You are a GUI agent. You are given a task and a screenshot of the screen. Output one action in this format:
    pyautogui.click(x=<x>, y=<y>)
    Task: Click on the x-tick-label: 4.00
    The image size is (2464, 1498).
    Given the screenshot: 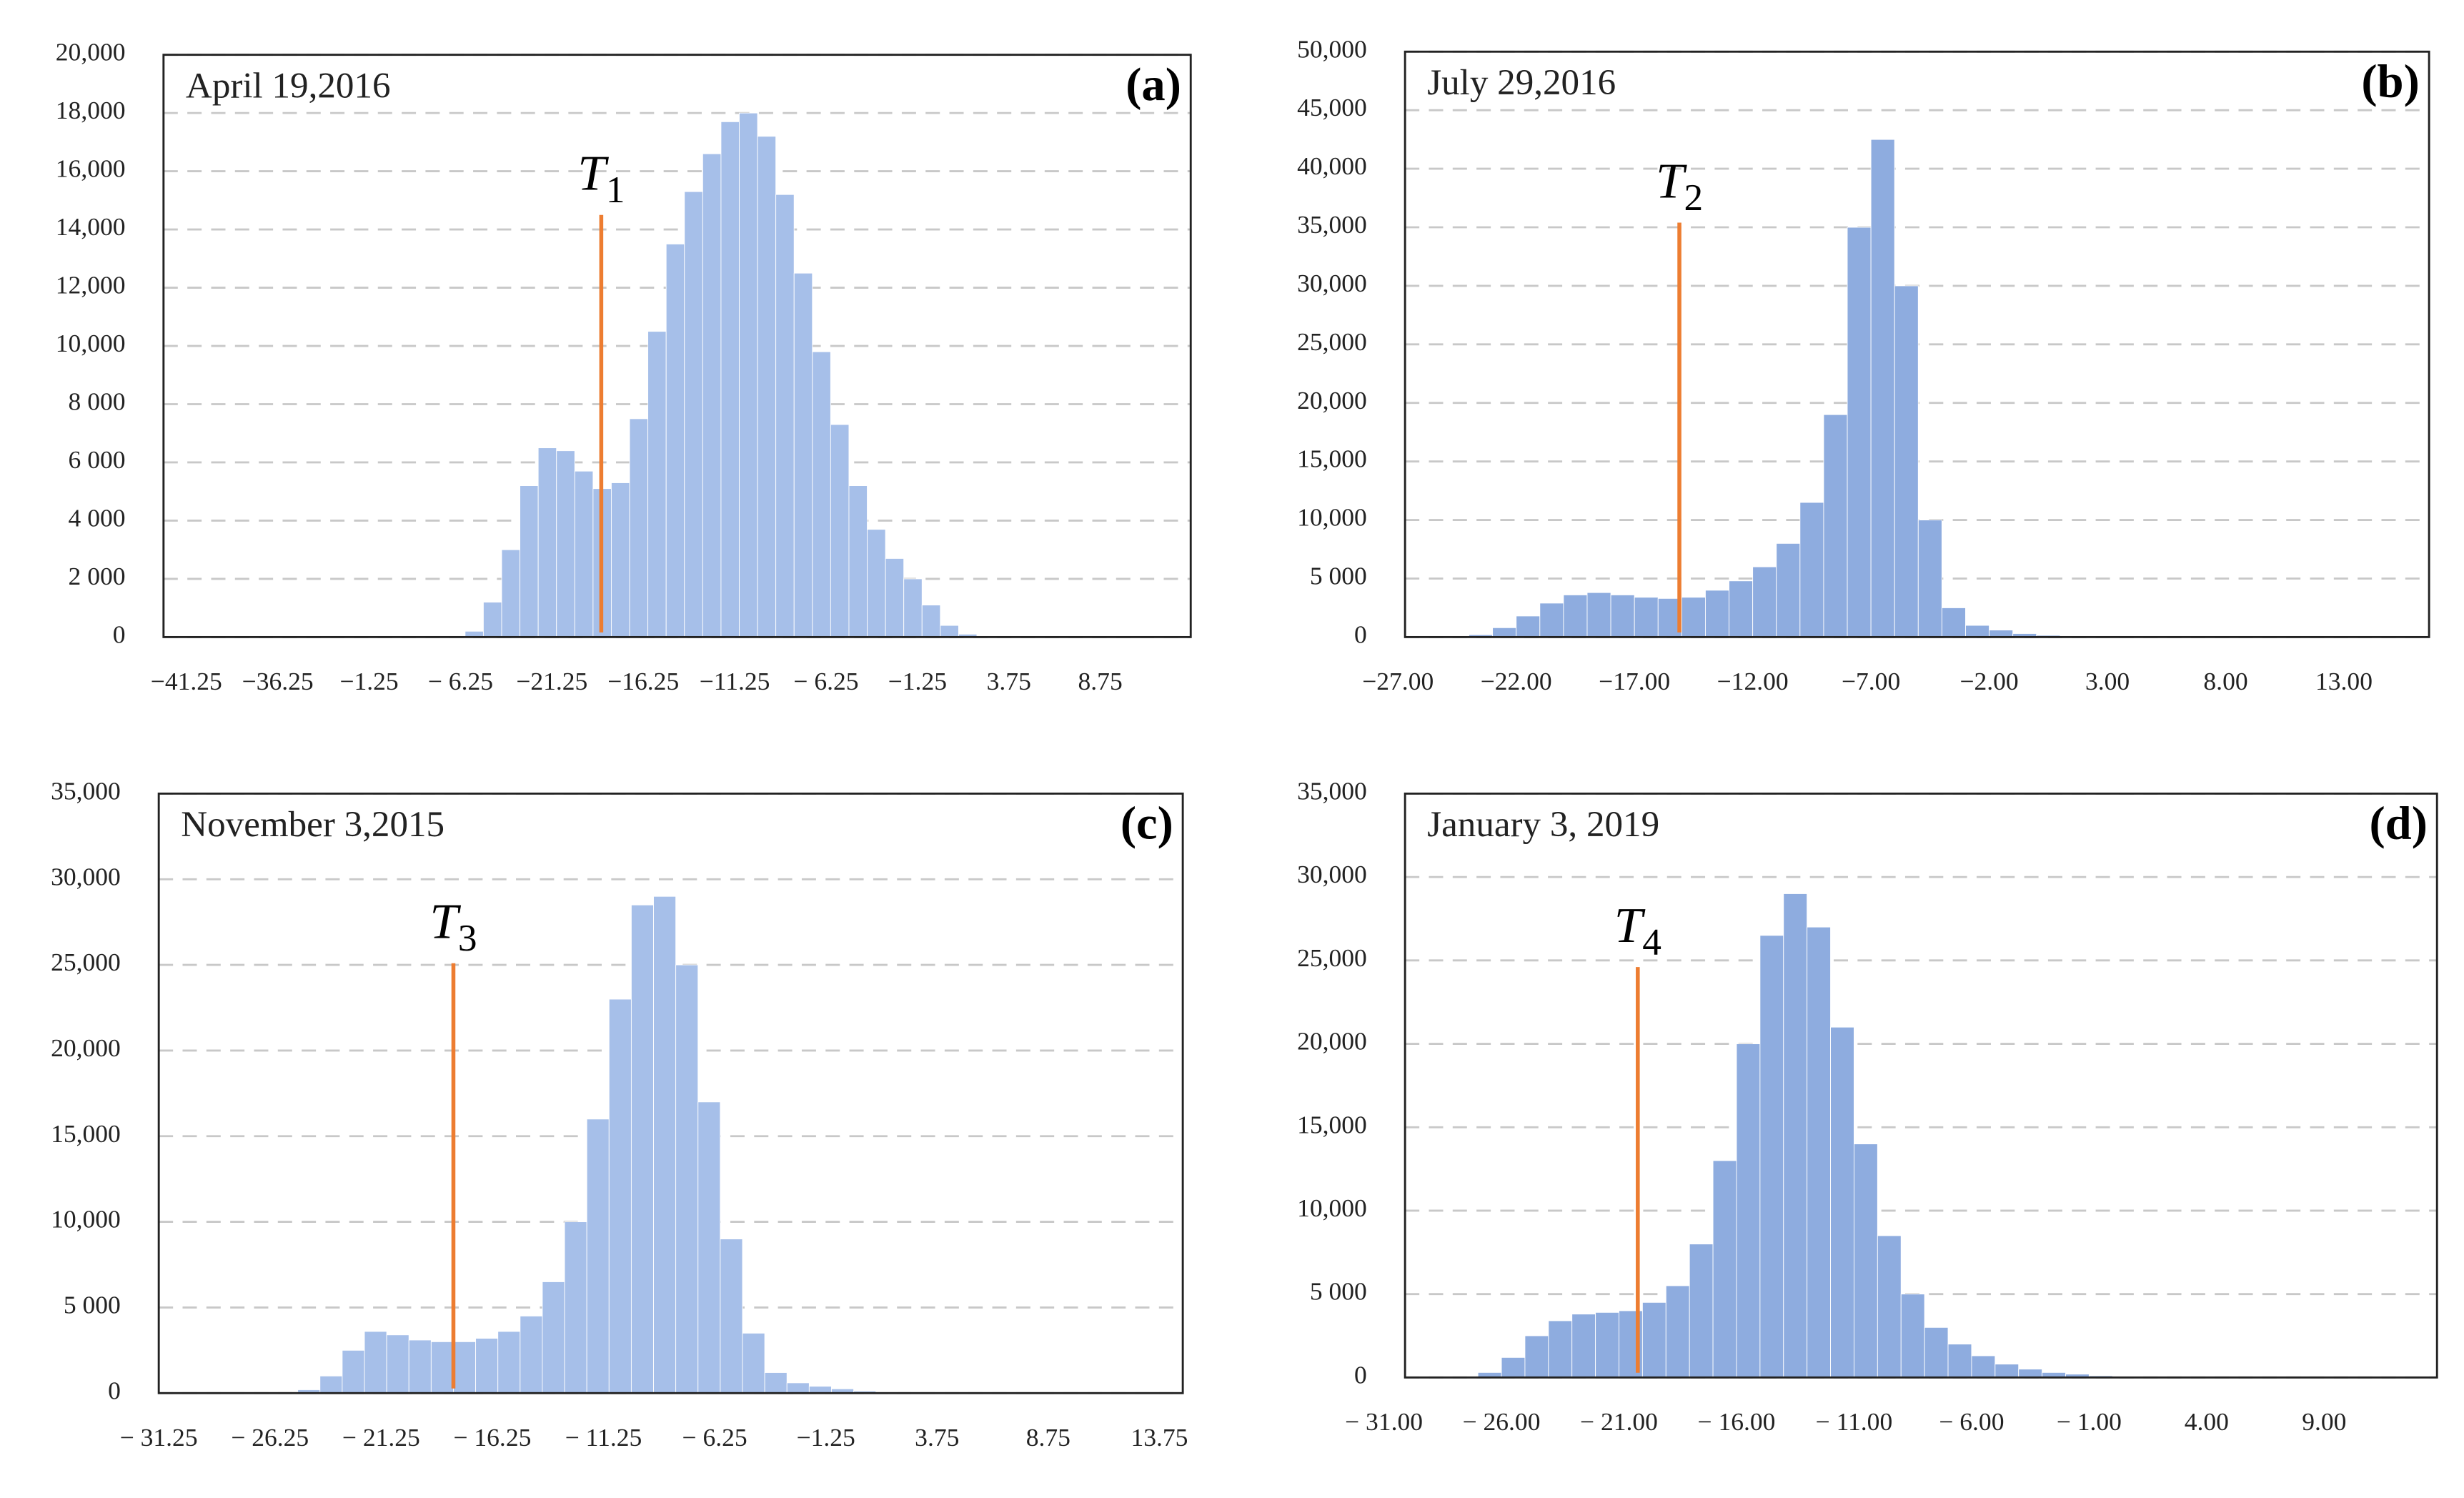 What is the action you would take?
    pyautogui.click(x=2207, y=1422)
    